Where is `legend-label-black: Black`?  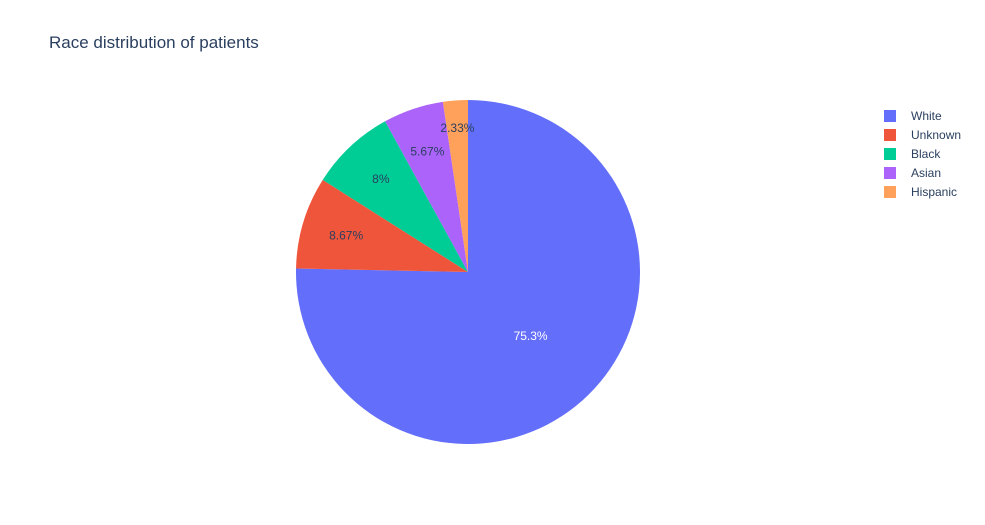 legend-label-black: Black is located at coordinates (926, 153).